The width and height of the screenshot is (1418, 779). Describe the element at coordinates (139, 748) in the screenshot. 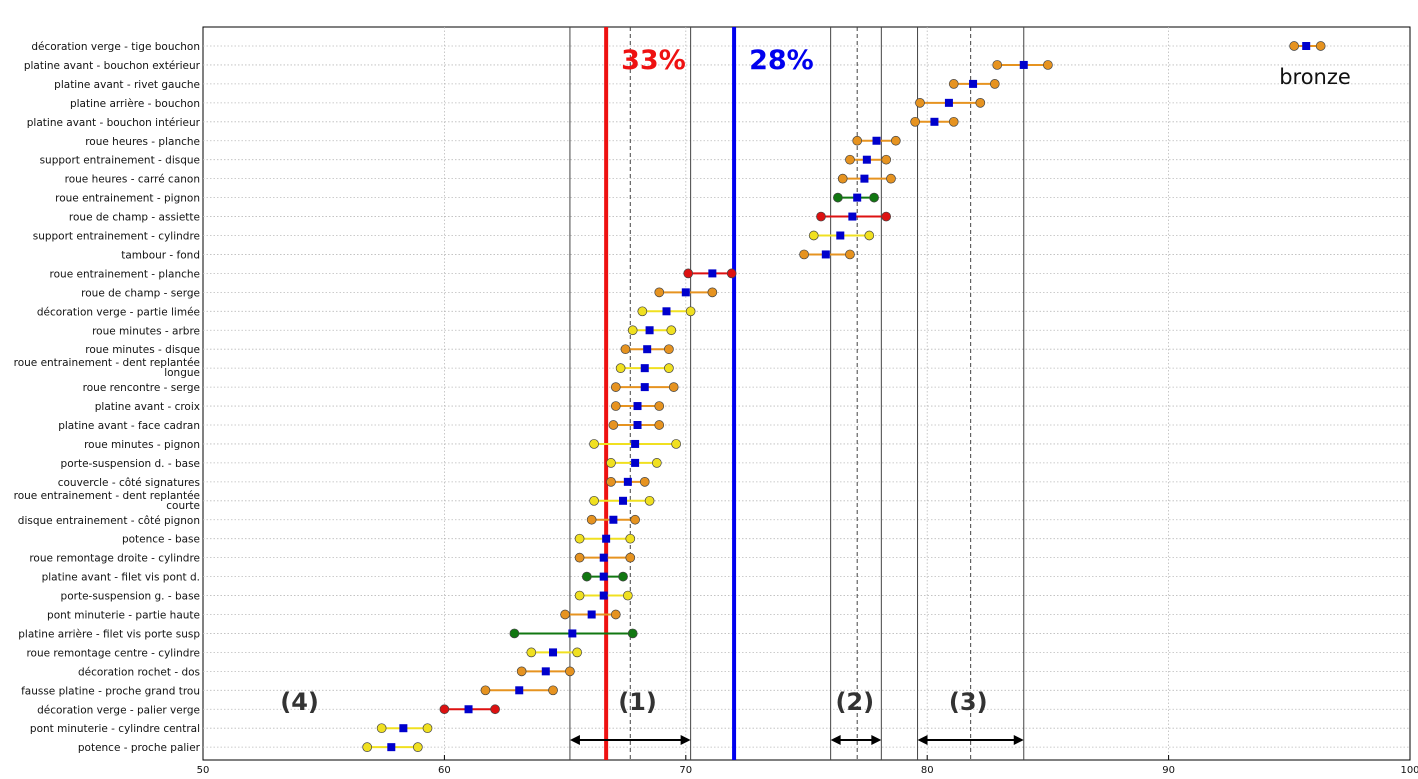

I see `category-label: potence - proche palier` at that location.